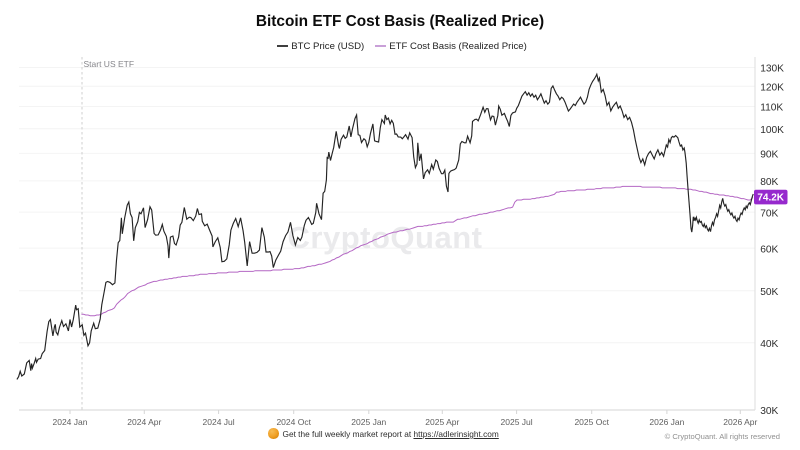  Describe the element at coordinates (385, 237) in the screenshot. I see `svg-text: CryptoQuant` at that location.